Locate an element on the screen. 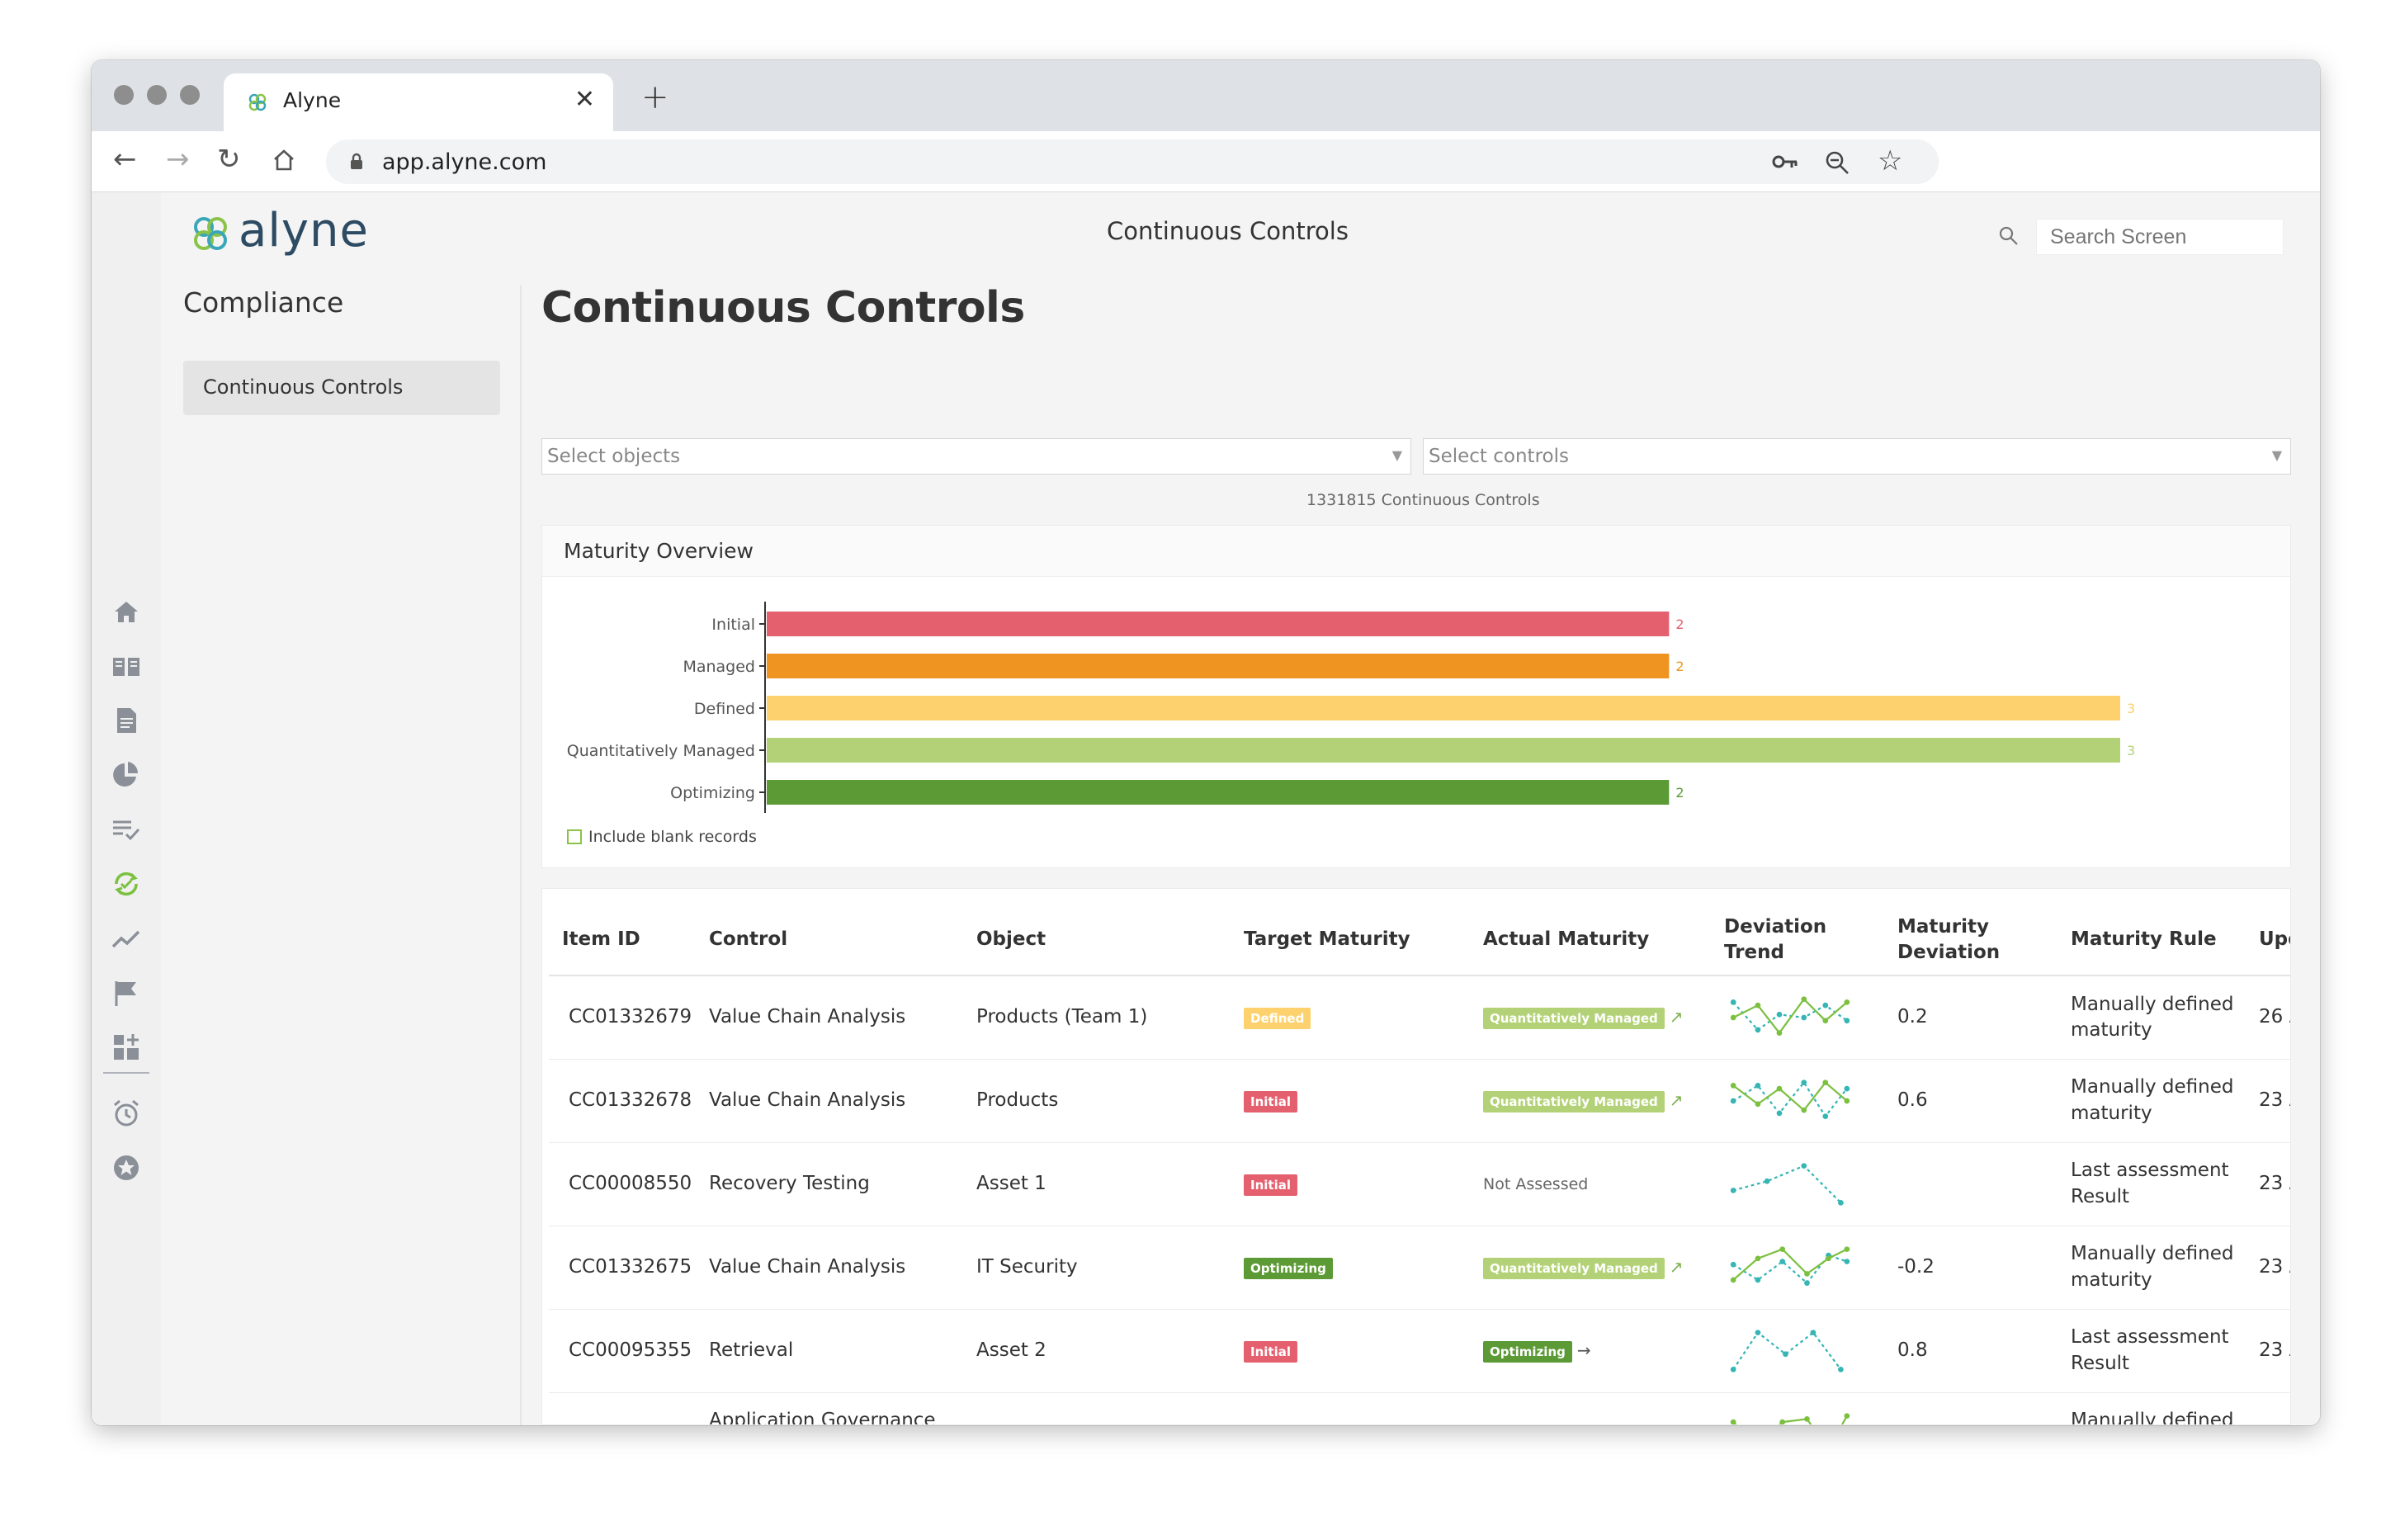 Image resolution: width=2400 pixels, height=1540 pixels. controls-count: 1331815 Continuous Controls is located at coordinates (1423, 500).